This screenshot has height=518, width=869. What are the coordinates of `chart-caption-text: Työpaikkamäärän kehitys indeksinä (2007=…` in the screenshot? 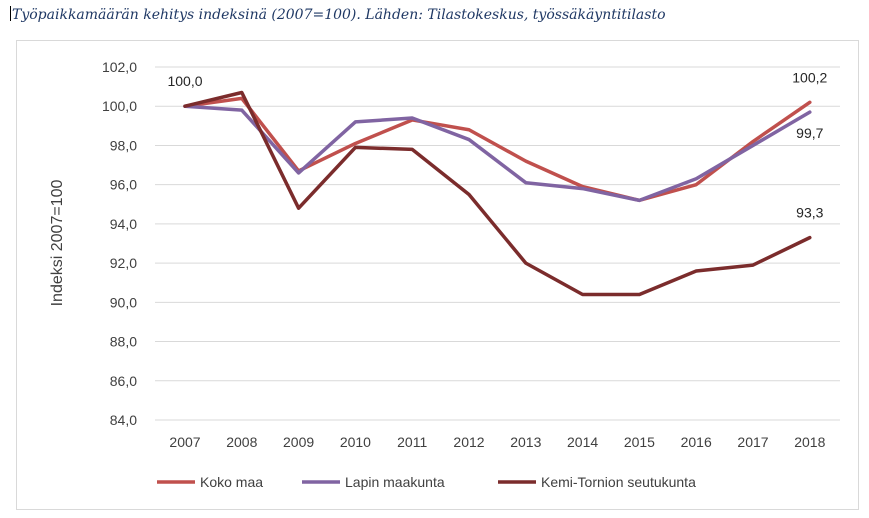 It's located at (339, 15).